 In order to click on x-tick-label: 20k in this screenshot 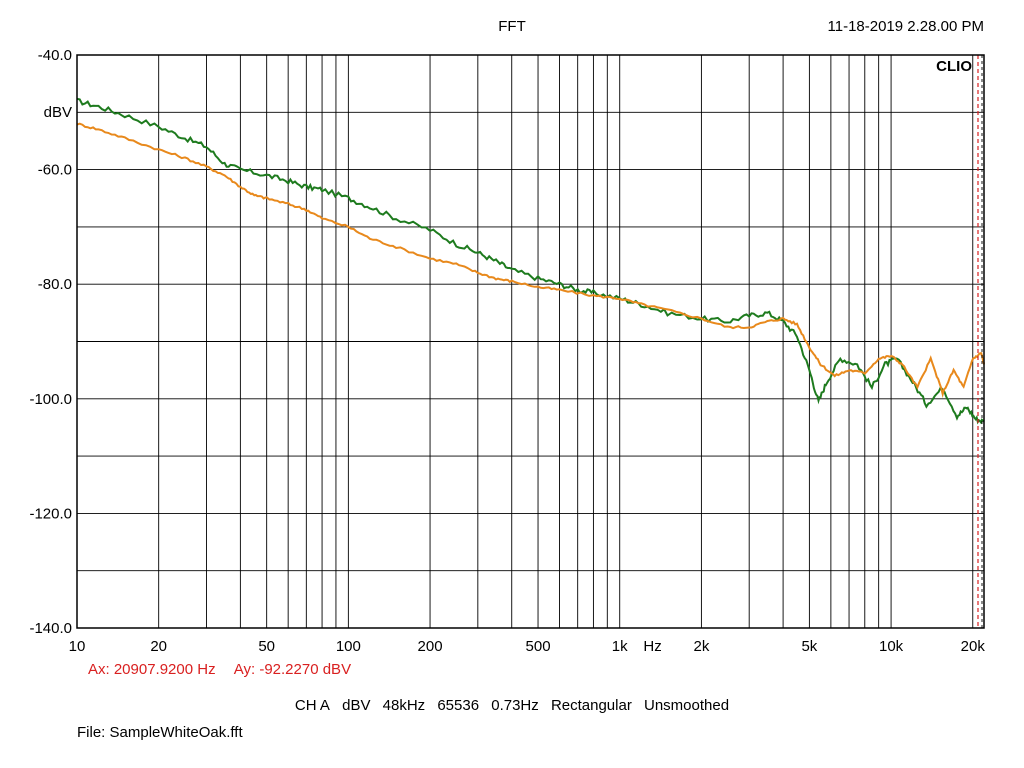, I will do `click(973, 646)`.